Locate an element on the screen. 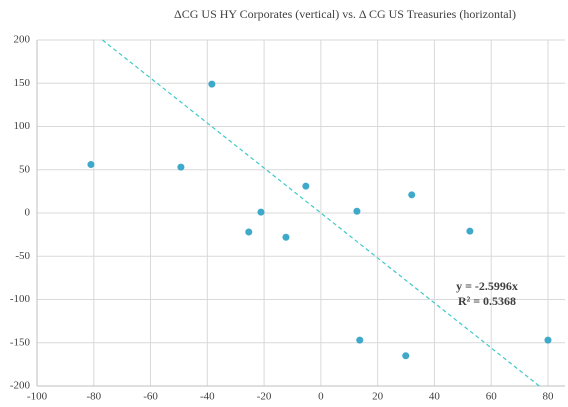 Image resolution: width=568 pixels, height=407 pixels. y-tick-label: 200 is located at coordinates (22, 40).